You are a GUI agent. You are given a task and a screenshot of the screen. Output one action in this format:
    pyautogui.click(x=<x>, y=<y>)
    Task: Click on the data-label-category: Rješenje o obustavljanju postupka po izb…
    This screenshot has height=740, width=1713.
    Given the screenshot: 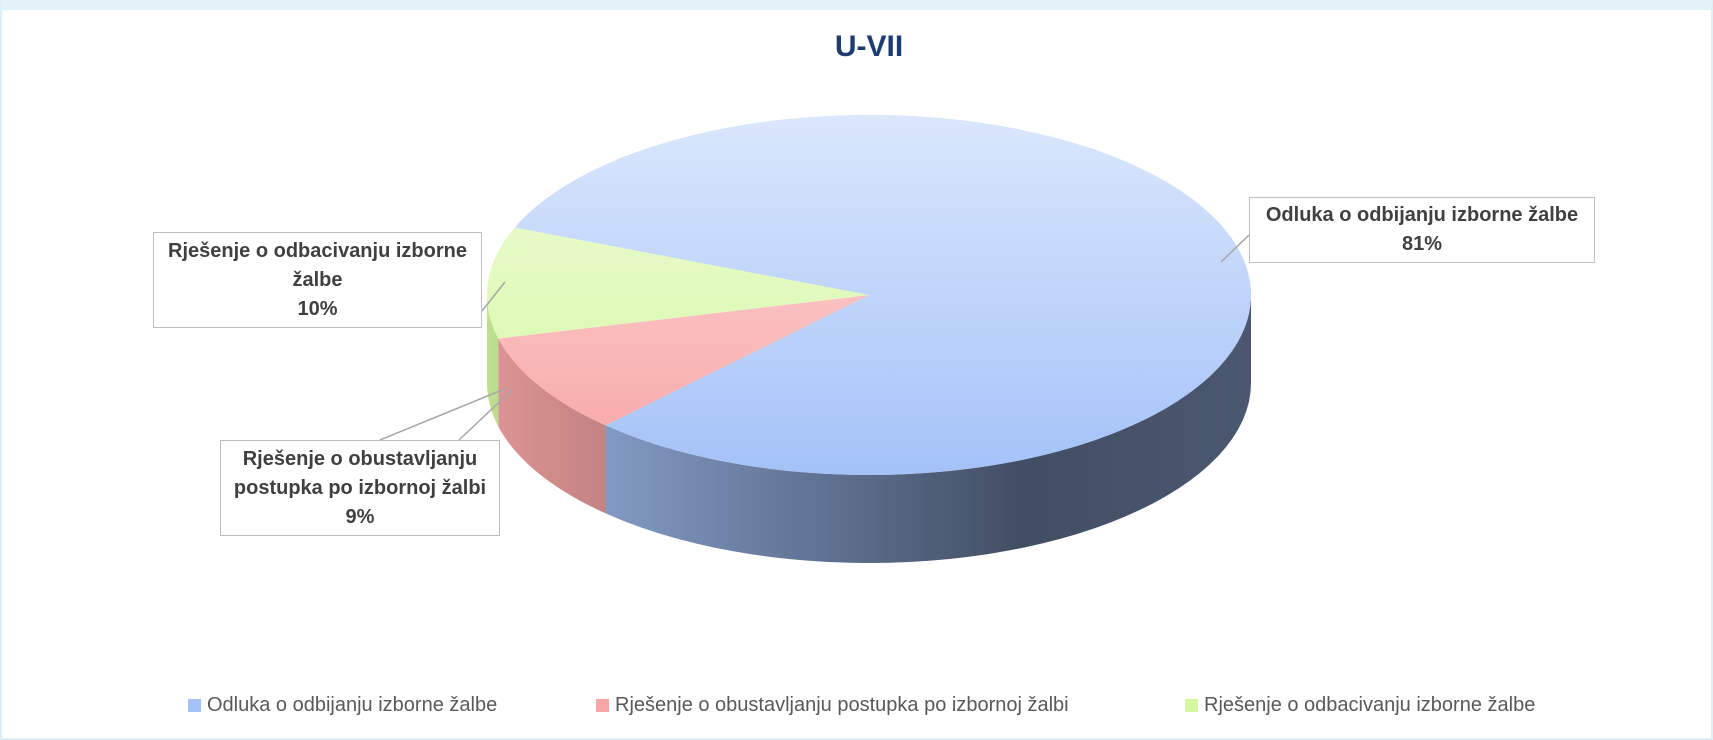 What is the action you would take?
    pyautogui.click(x=360, y=473)
    